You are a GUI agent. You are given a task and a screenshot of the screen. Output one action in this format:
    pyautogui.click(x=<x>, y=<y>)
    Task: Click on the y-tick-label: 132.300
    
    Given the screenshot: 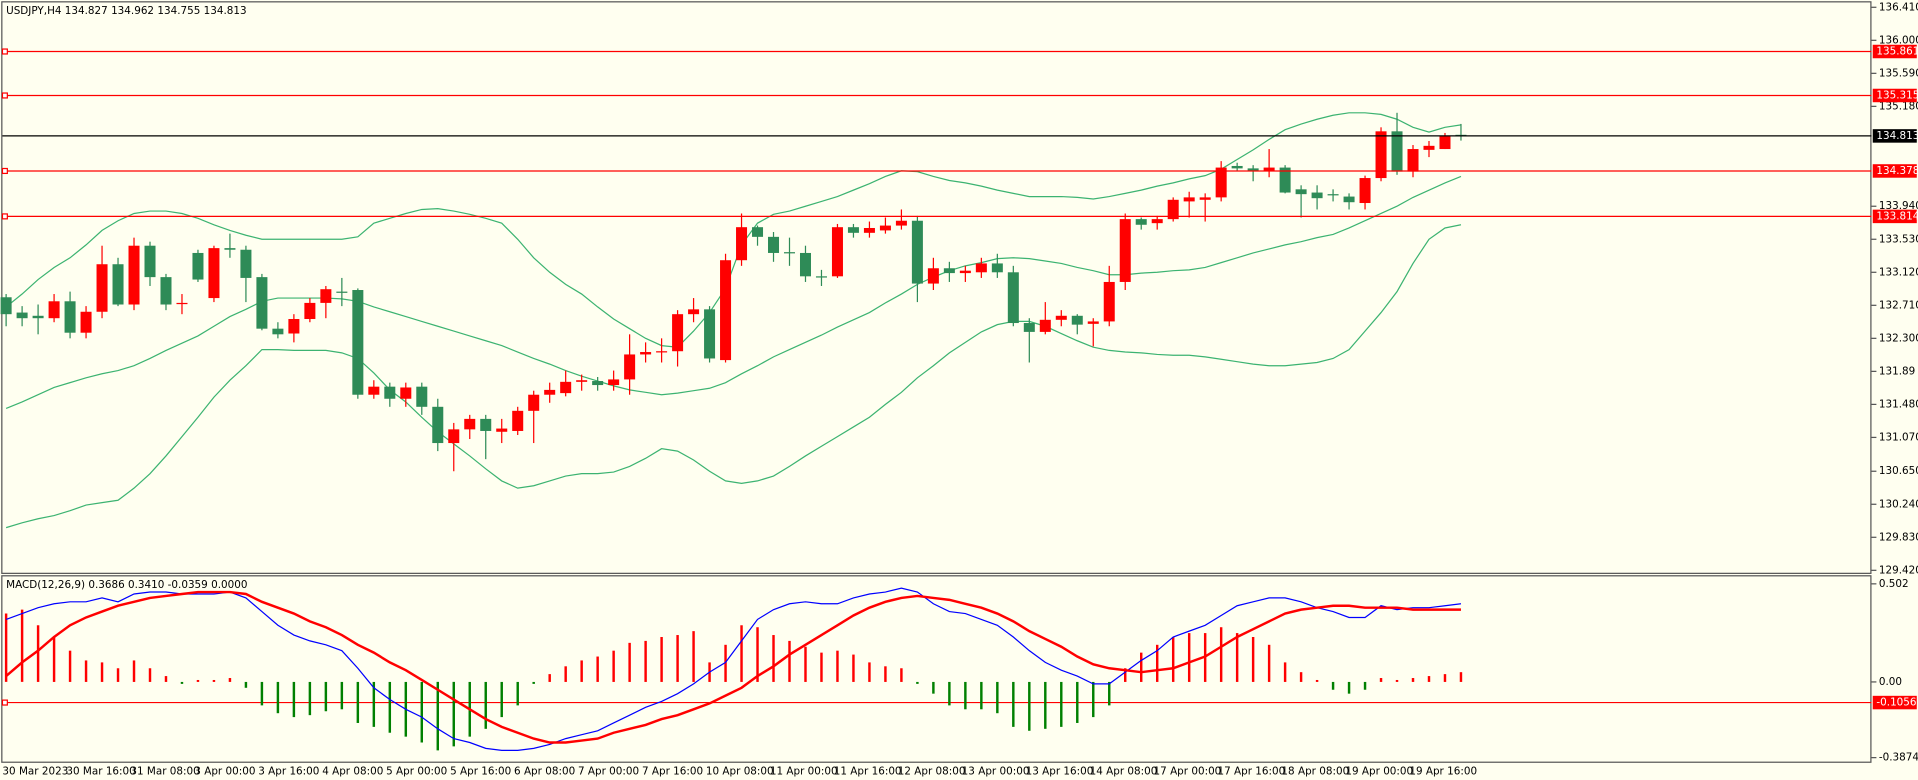 What is the action you would take?
    pyautogui.click(x=1898, y=338)
    